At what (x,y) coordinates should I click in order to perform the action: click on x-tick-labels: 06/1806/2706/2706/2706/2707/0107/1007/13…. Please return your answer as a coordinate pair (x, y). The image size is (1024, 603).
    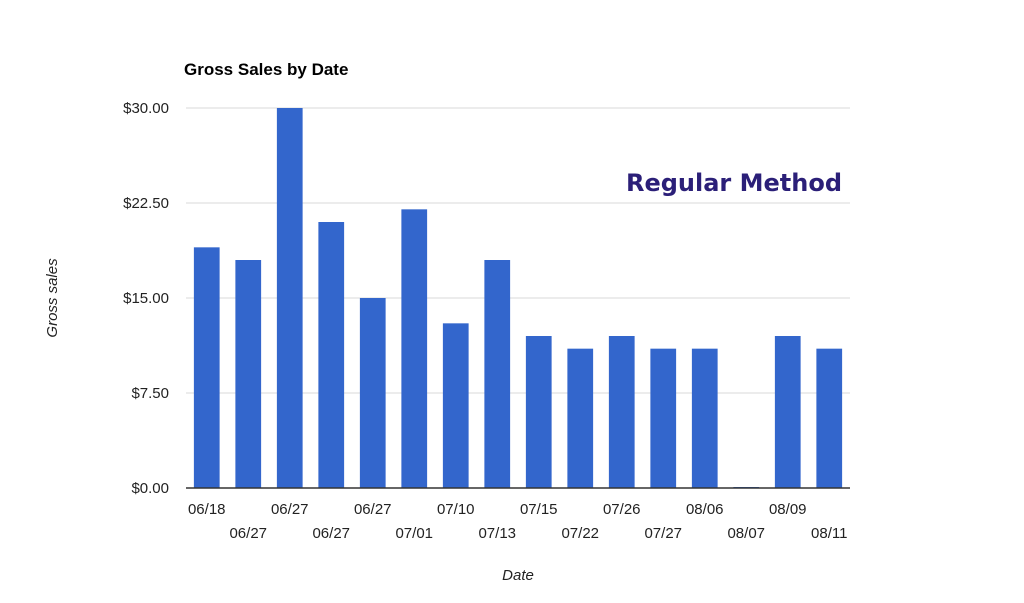
    Looking at the image, I should click on (517, 521).